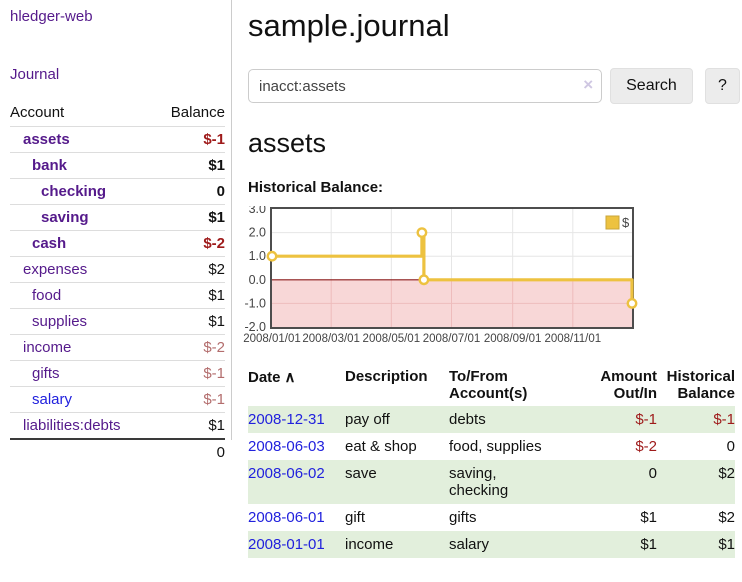 This screenshot has height=582, width=742. I want to click on account-cell: liabilities:debts, so click(82, 425).